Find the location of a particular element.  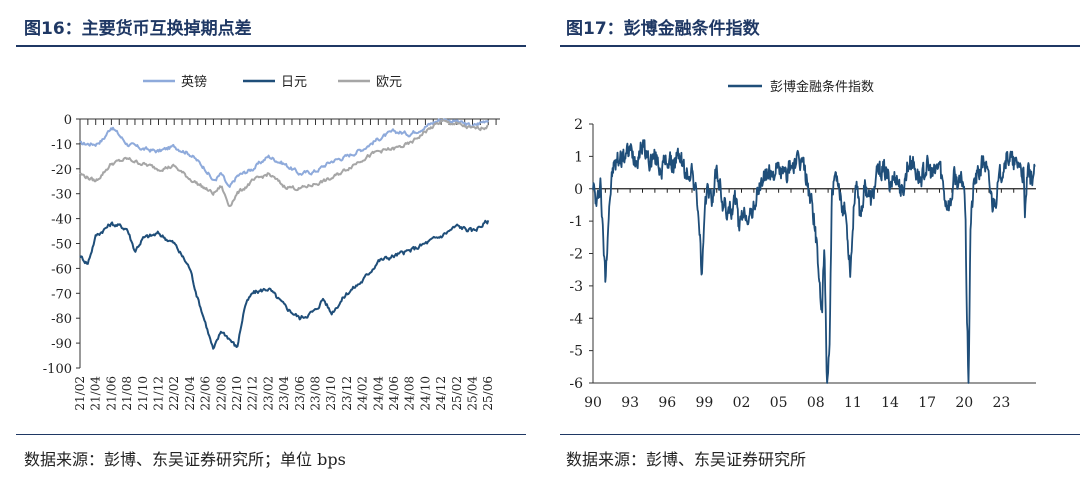

x-tick-label: 24/12 is located at coordinates (441, 393).